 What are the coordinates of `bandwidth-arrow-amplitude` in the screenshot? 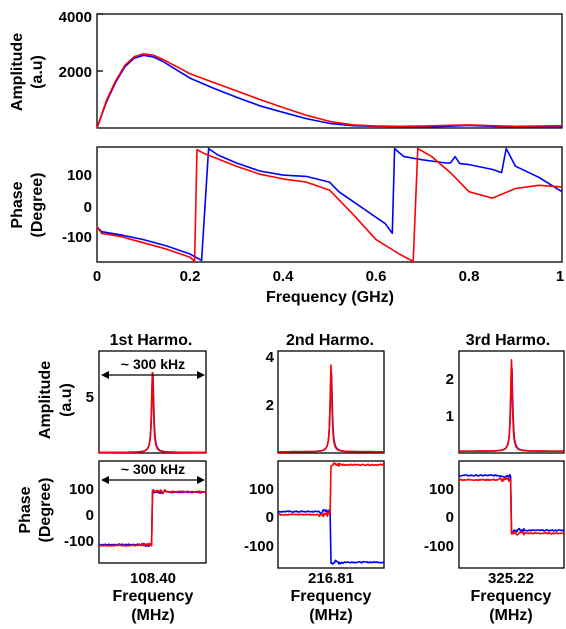 It's located at (153, 375).